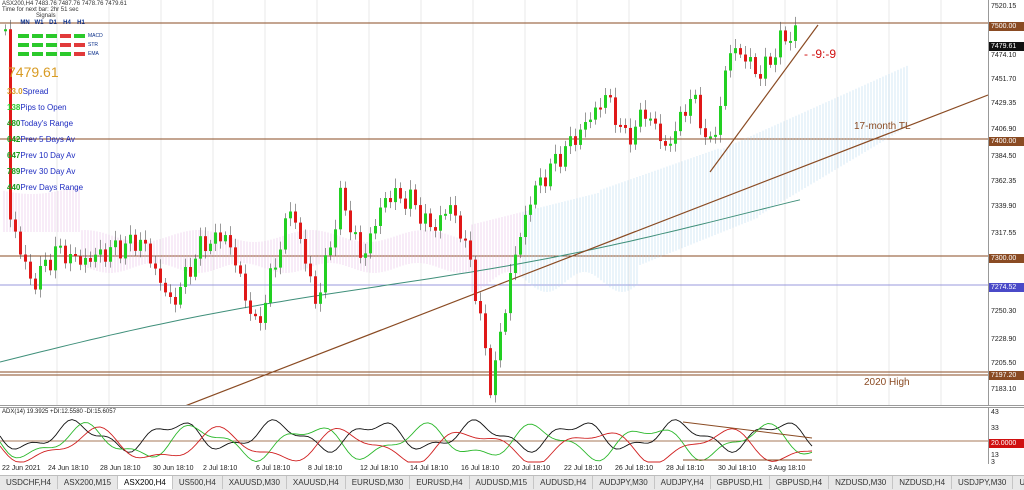 The width and height of the screenshot is (1024, 490). What do you see at coordinates (737, 468) in the screenshot?
I see `time-axis-label: 30 Jul 18:10` at bounding box center [737, 468].